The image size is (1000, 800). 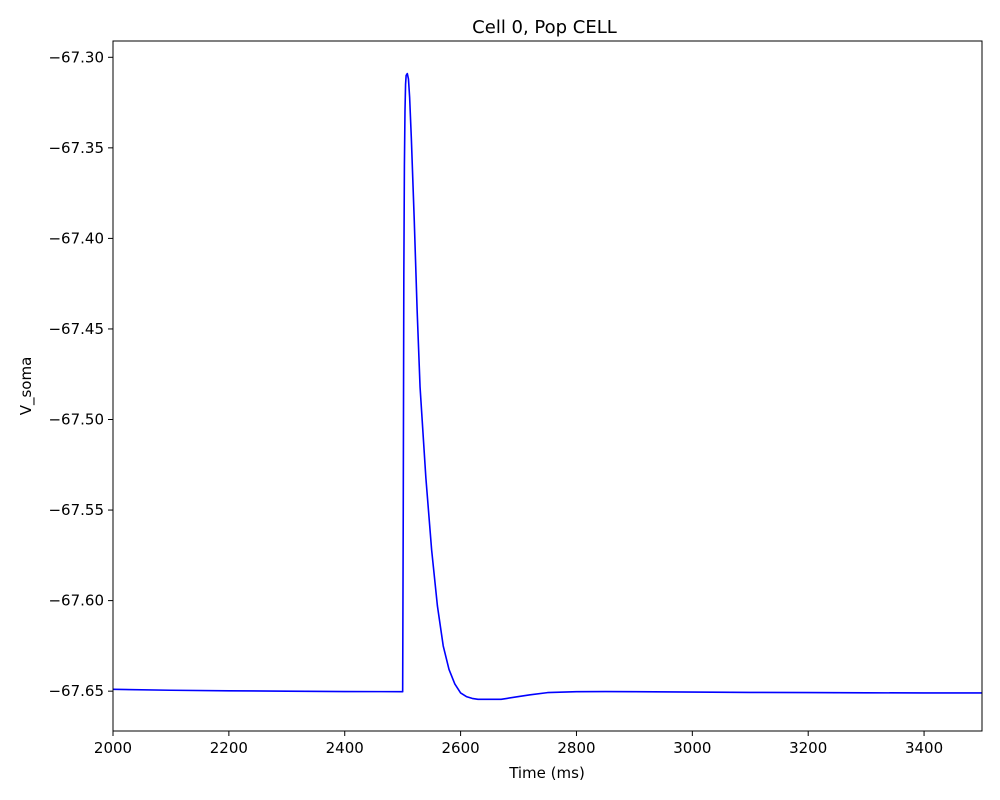 I want to click on x-tick-label: 2200, so click(x=229, y=748).